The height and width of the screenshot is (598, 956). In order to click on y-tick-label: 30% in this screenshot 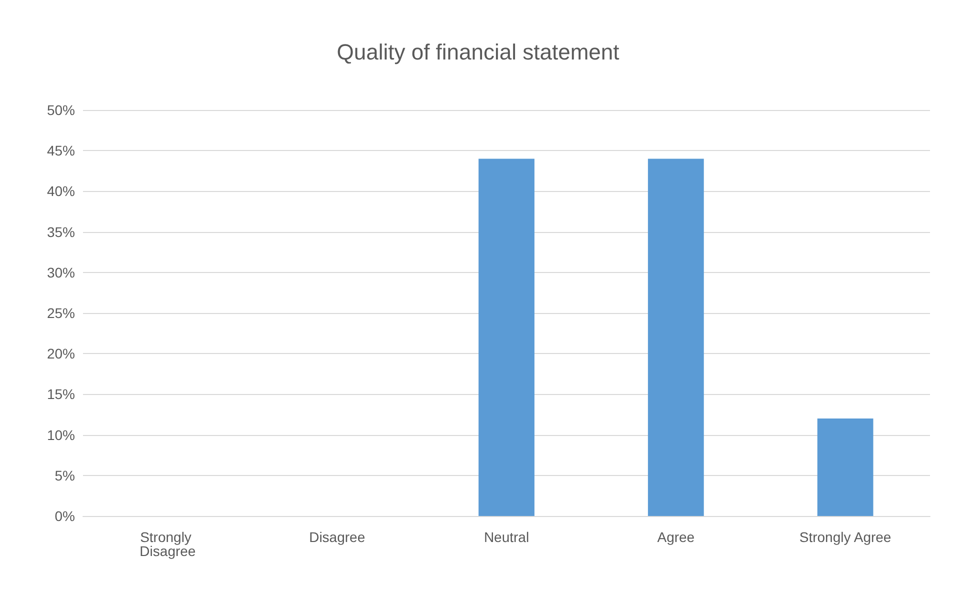, I will do `click(60, 272)`.